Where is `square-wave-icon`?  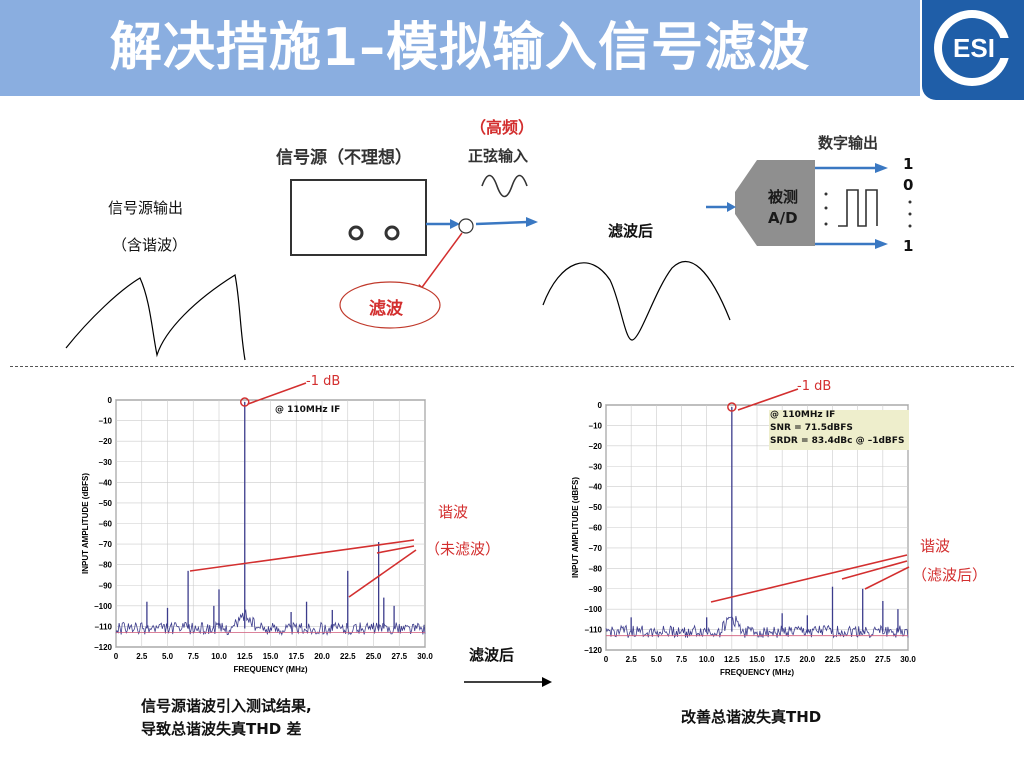 square-wave-icon is located at coordinates (858, 208).